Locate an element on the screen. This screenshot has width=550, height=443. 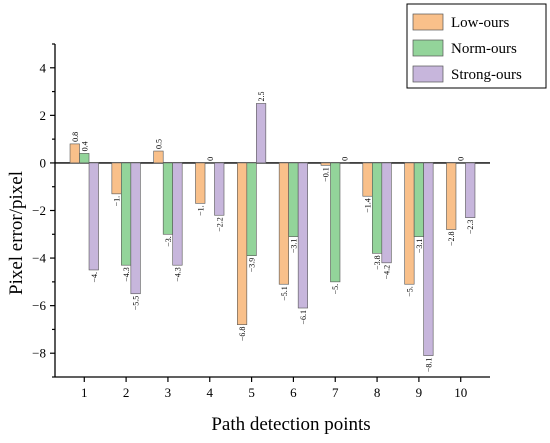
y-tick-label: −4 is located at coordinates (39, 258).